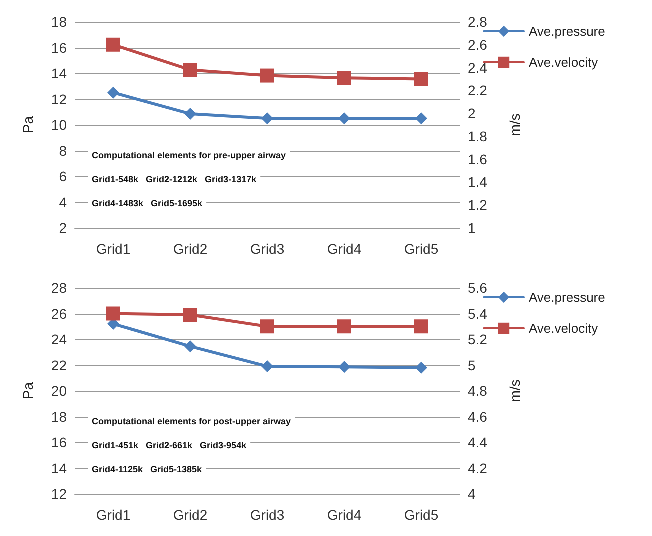  Describe the element at coordinates (59, 391) in the screenshot. I see `y-tick-label: 20` at that location.